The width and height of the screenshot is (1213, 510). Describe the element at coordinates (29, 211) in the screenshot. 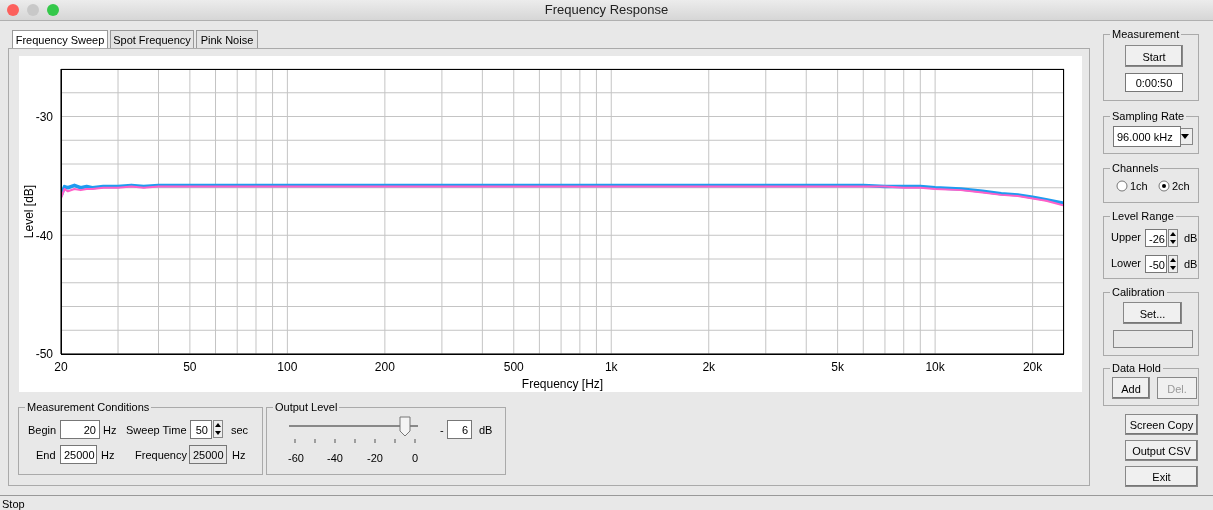

I see `y-axis-title: Level [dB]` at that location.